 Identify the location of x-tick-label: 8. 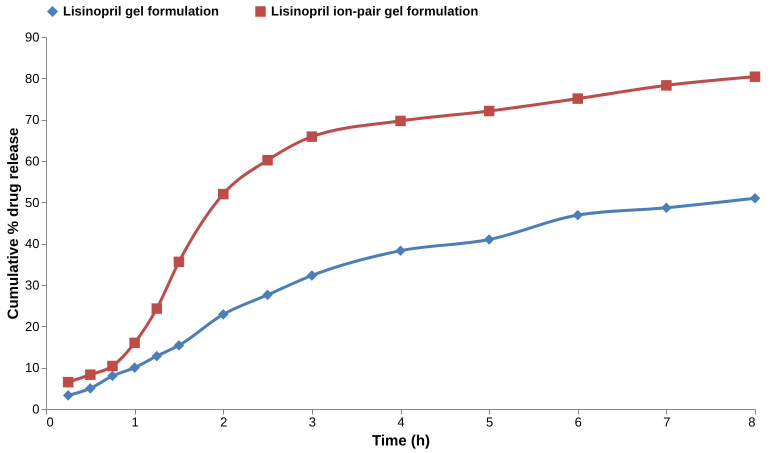
(752, 422).